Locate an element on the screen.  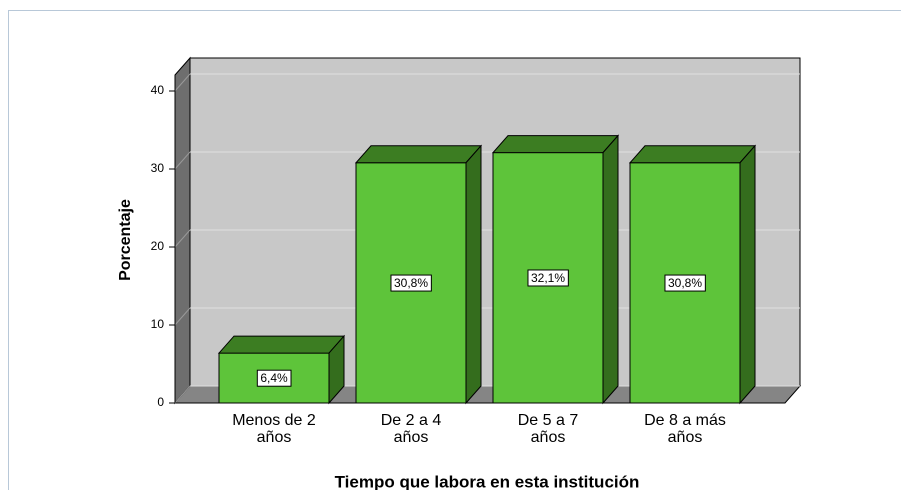
x-axis-label: Tiempo que labora en esta institución is located at coordinates (487, 481).